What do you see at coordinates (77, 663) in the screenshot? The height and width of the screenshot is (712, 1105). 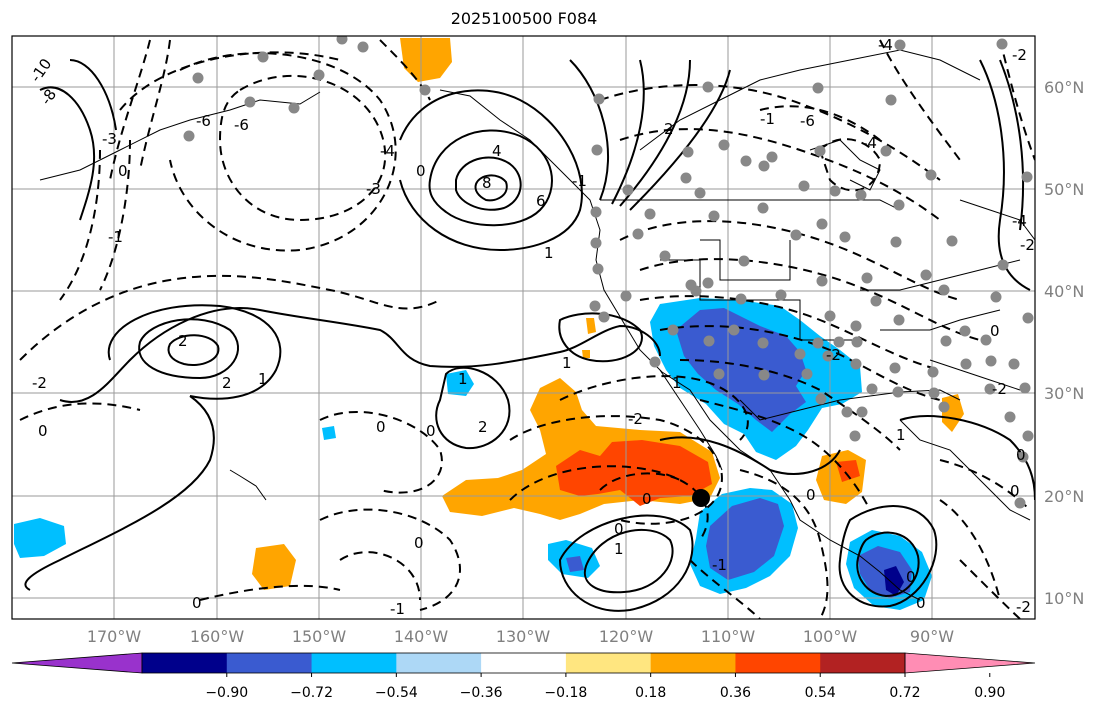 I see `colorbar-extend-low` at bounding box center [77, 663].